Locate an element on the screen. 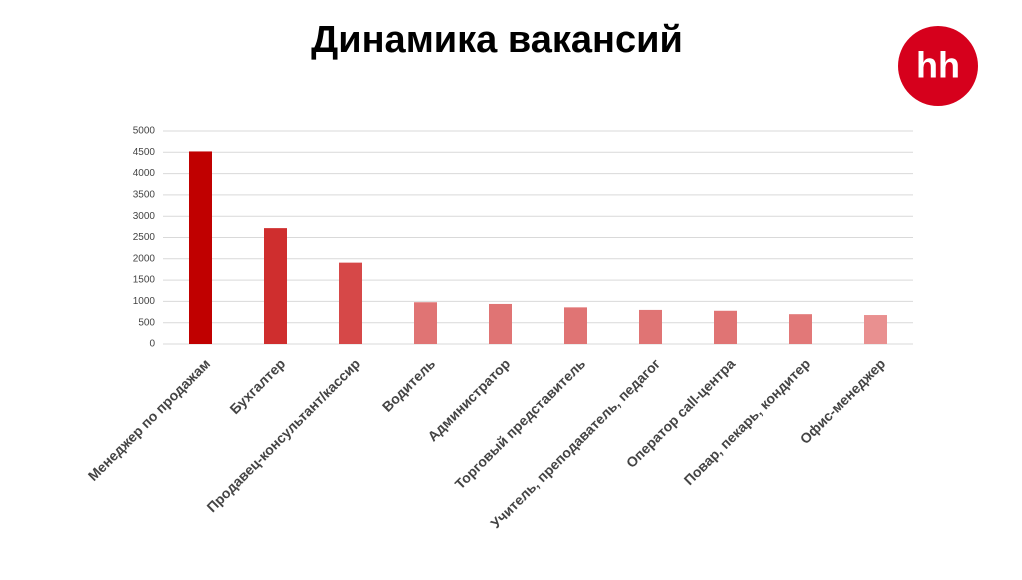 The image size is (1022, 580). x-tick-label: Администратор is located at coordinates (468, 399).